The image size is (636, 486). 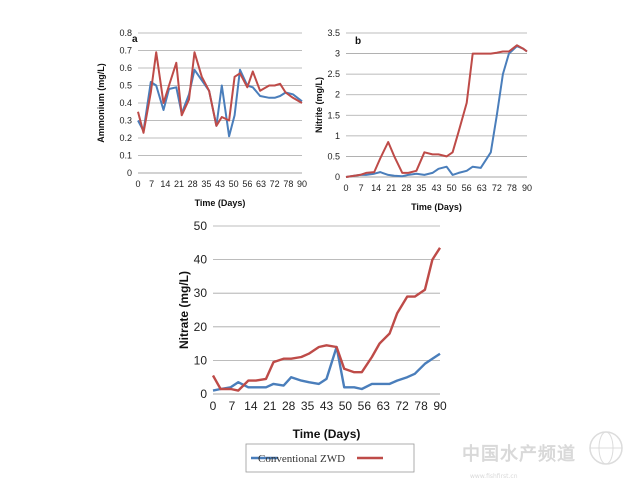 I want to click on y-axis-label: Ammonium (mg/L), so click(x=101, y=103).